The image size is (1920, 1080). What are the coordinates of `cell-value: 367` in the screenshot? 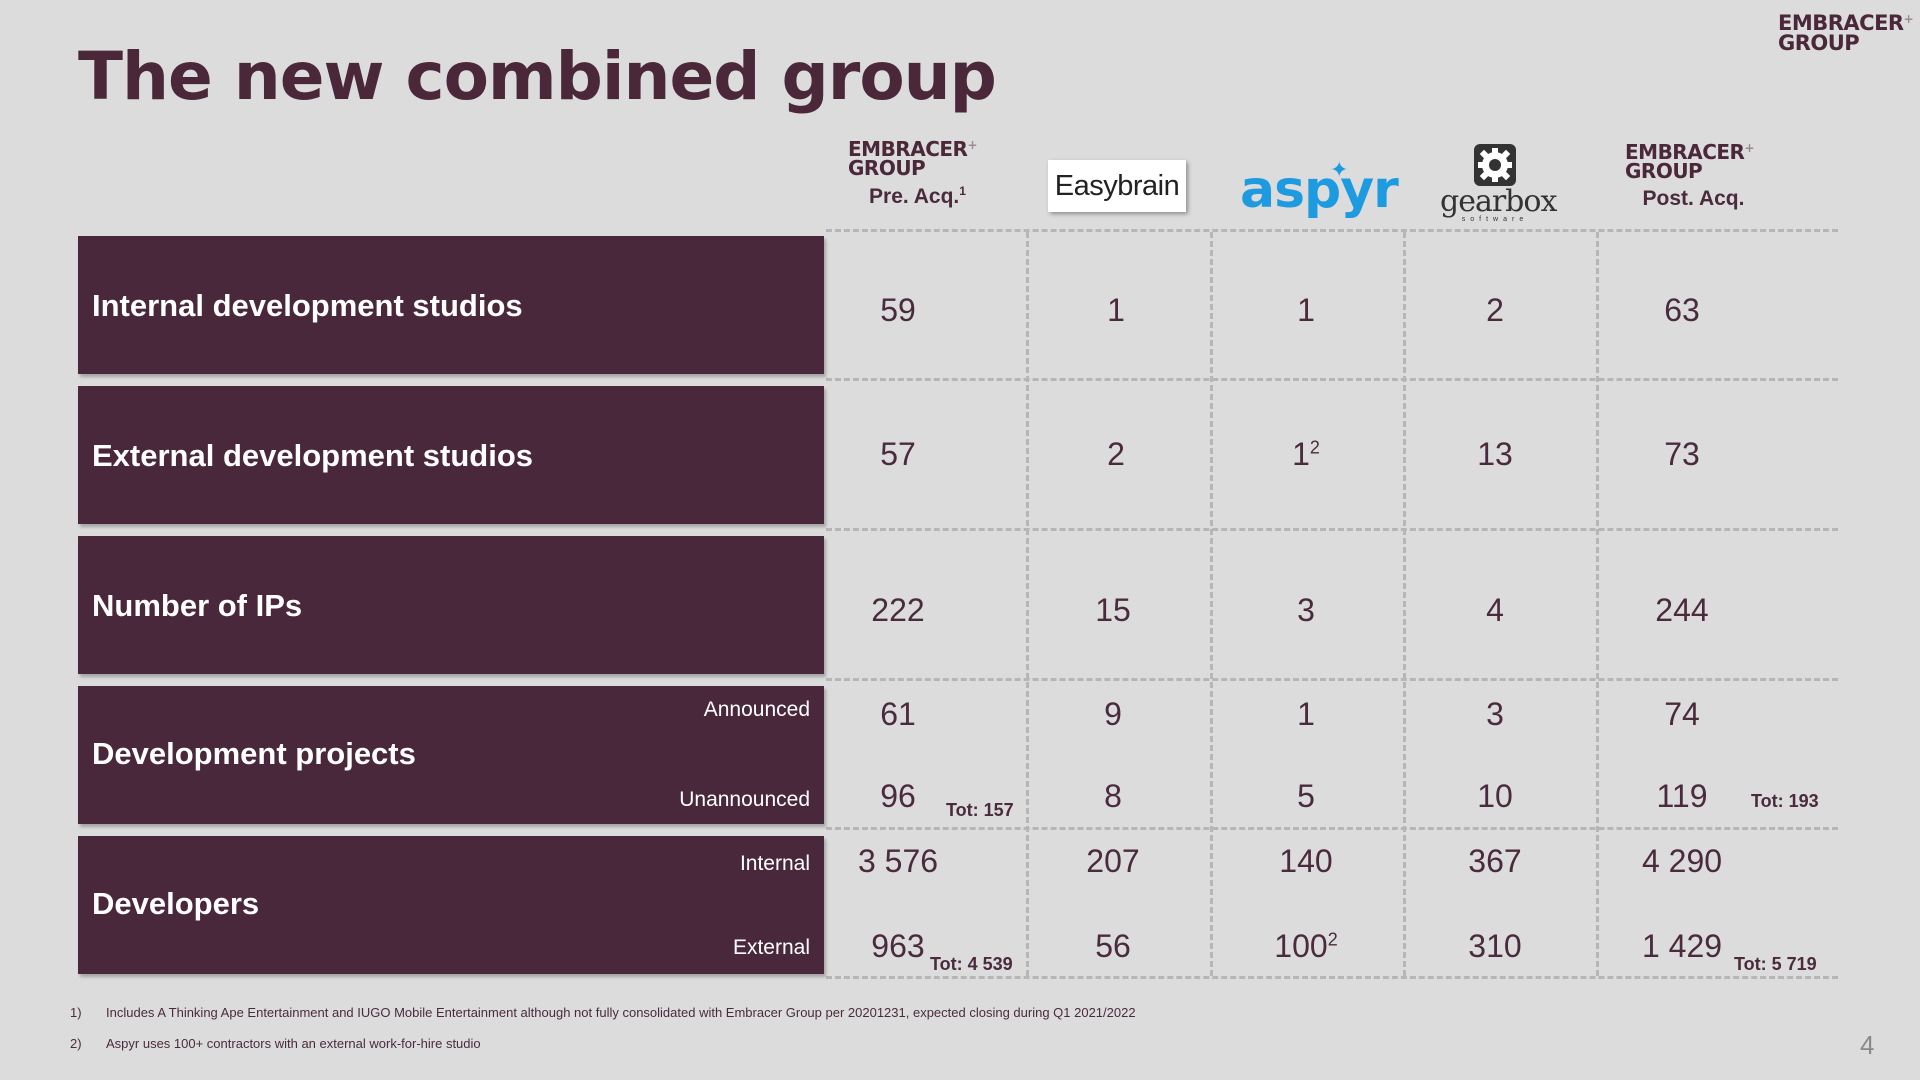 It's located at (1495, 861).